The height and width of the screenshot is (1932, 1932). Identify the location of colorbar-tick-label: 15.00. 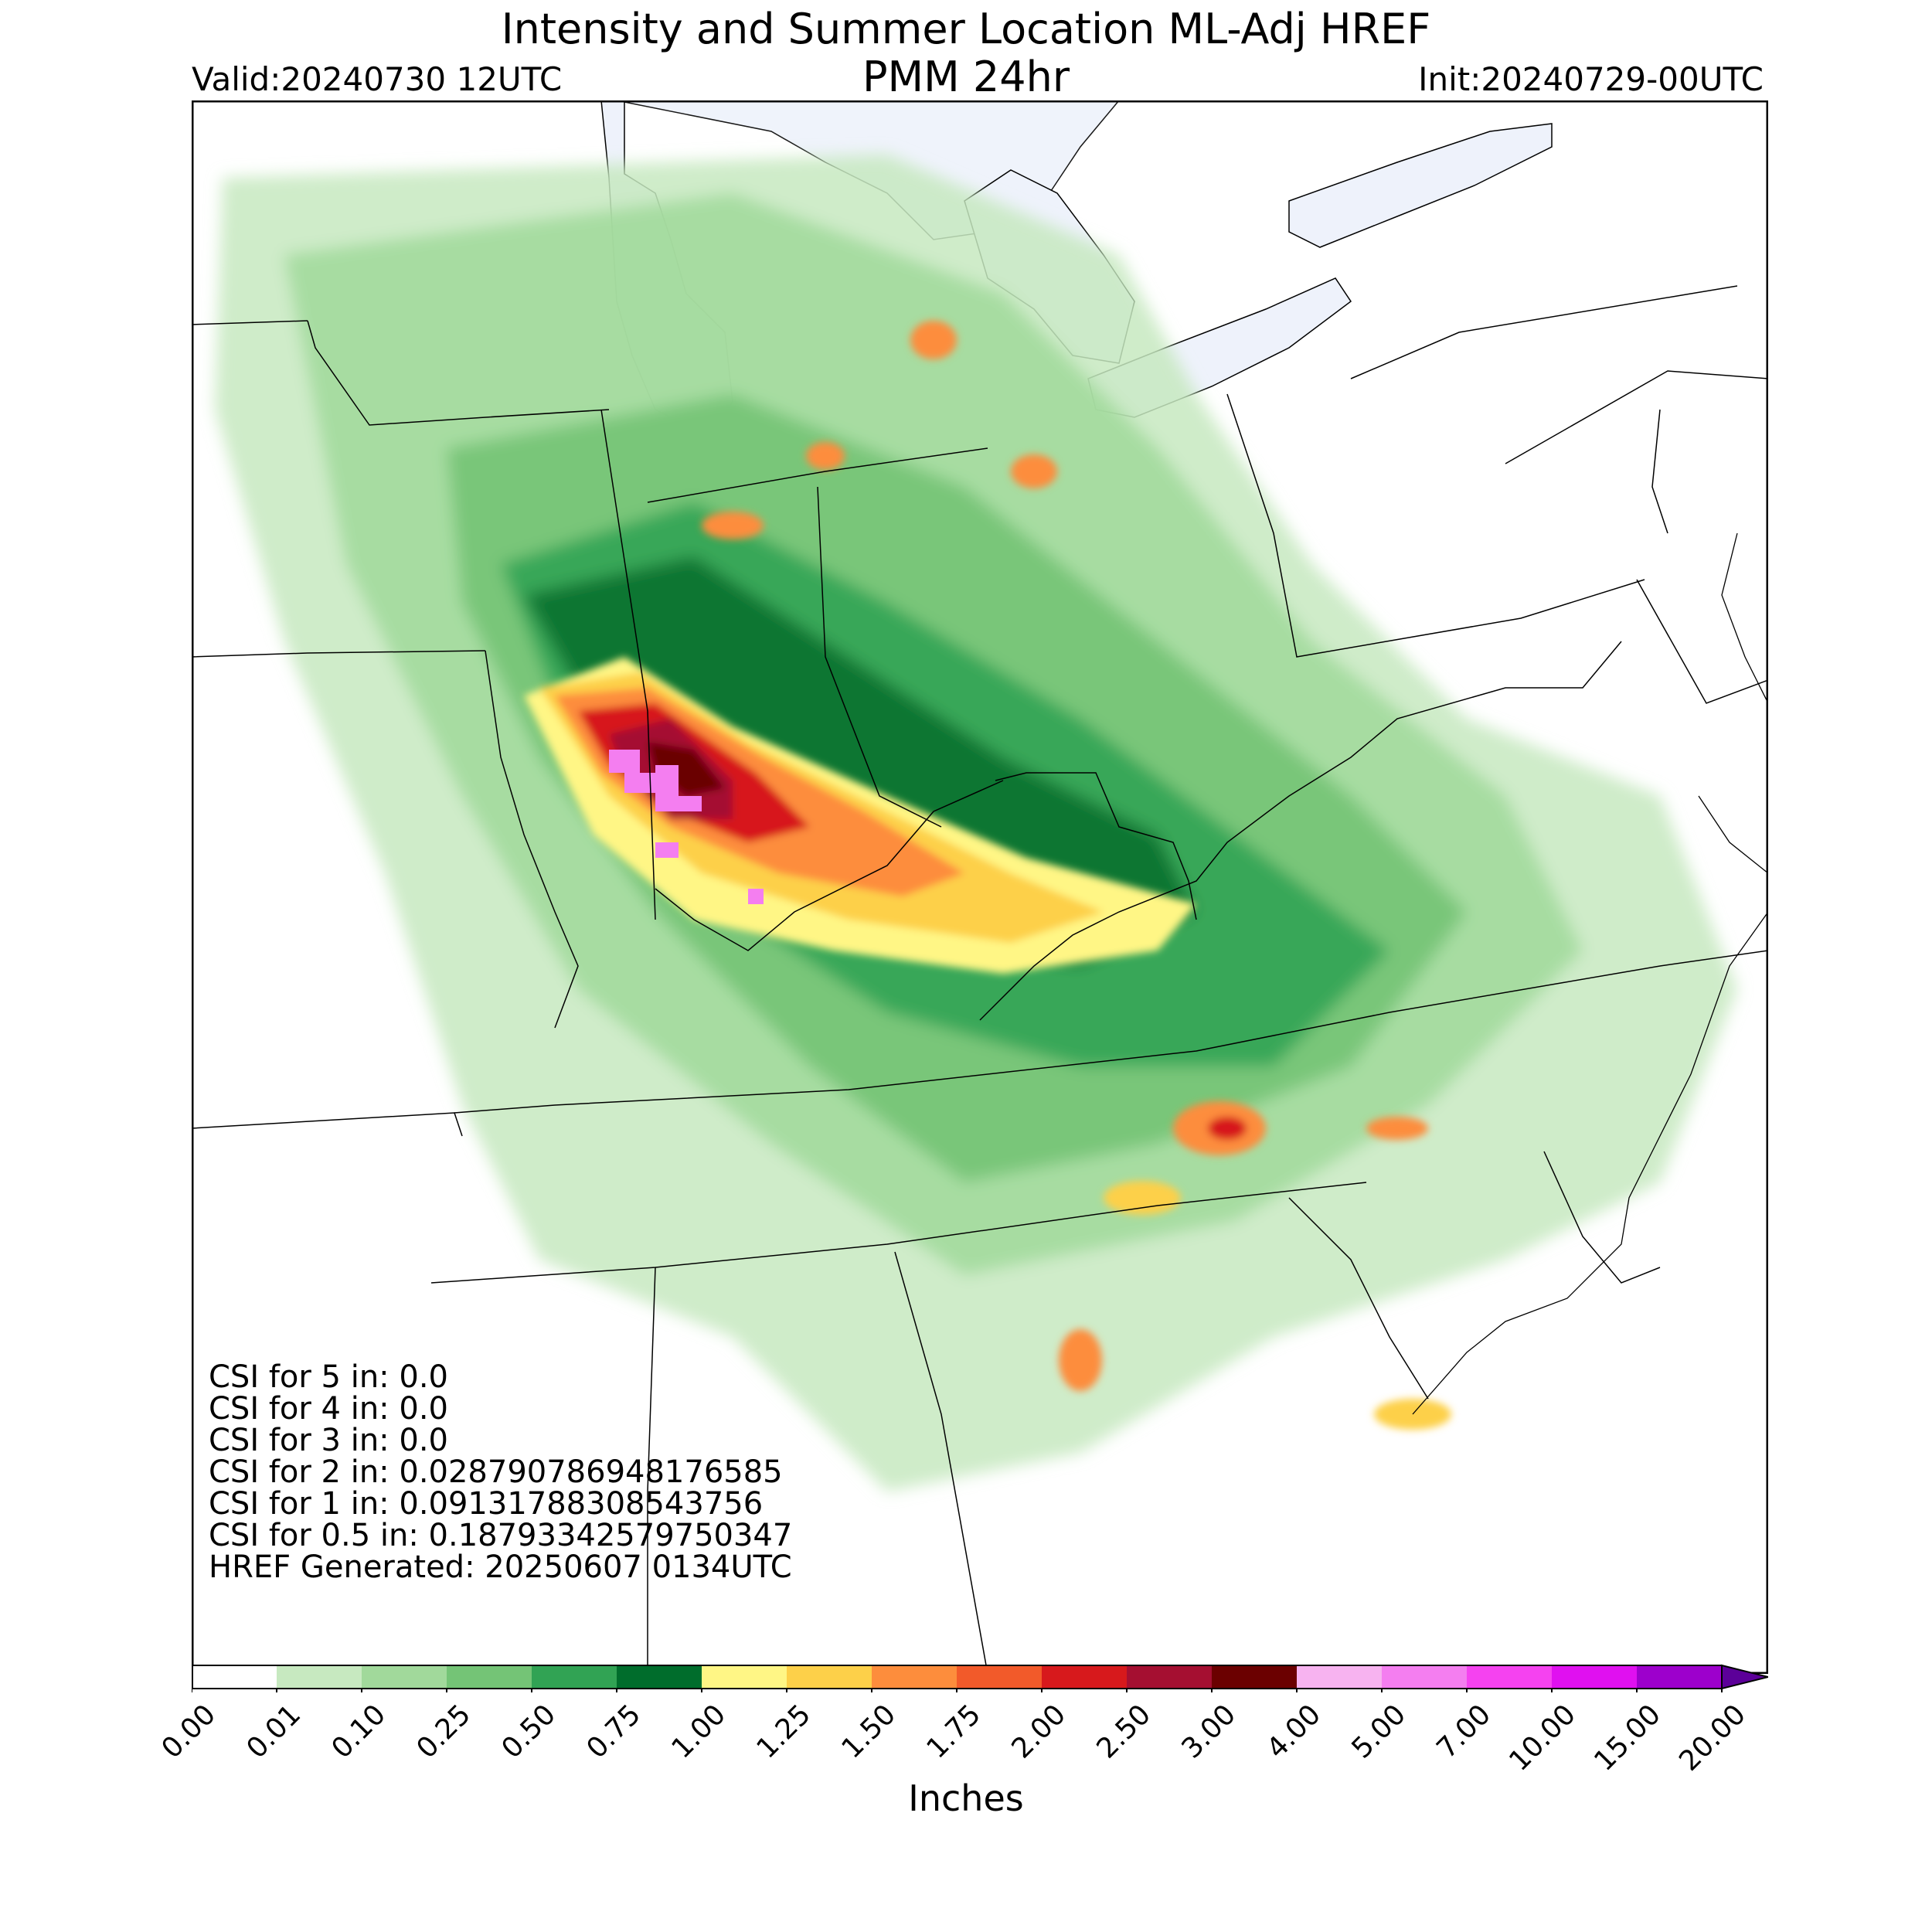
(1628, 1738).